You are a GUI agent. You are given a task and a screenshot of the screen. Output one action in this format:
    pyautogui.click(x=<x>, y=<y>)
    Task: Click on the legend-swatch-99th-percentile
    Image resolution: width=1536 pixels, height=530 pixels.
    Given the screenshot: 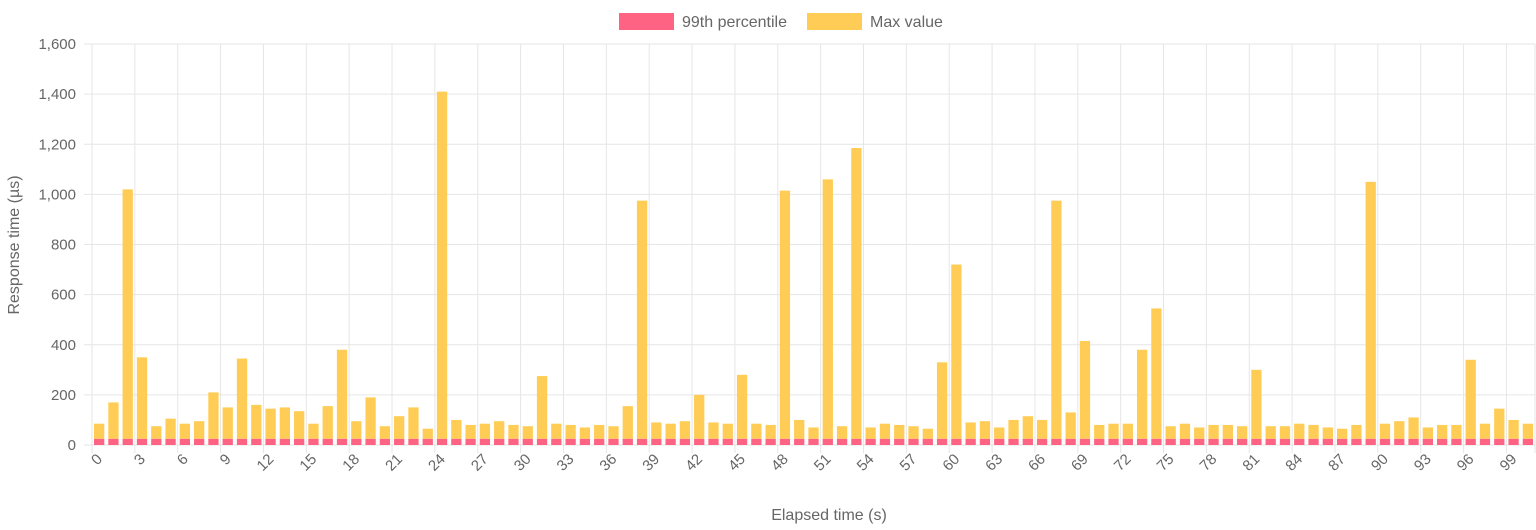 What is the action you would take?
    pyautogui.click(x=646, y=21)
    